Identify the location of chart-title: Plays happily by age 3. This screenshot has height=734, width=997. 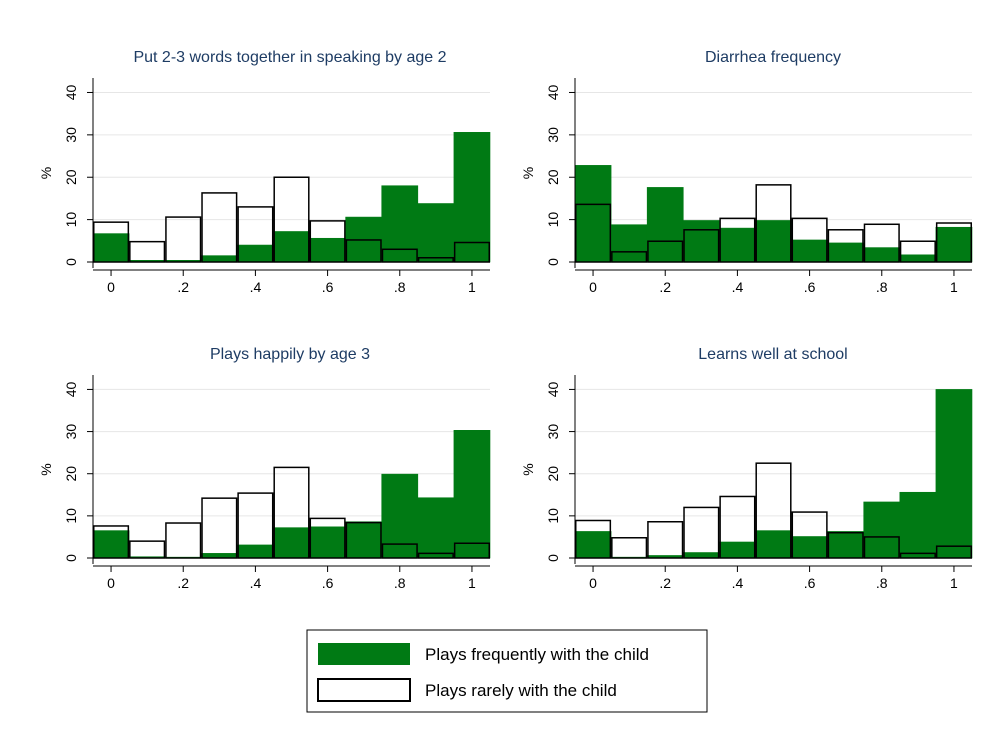
(290, 354).